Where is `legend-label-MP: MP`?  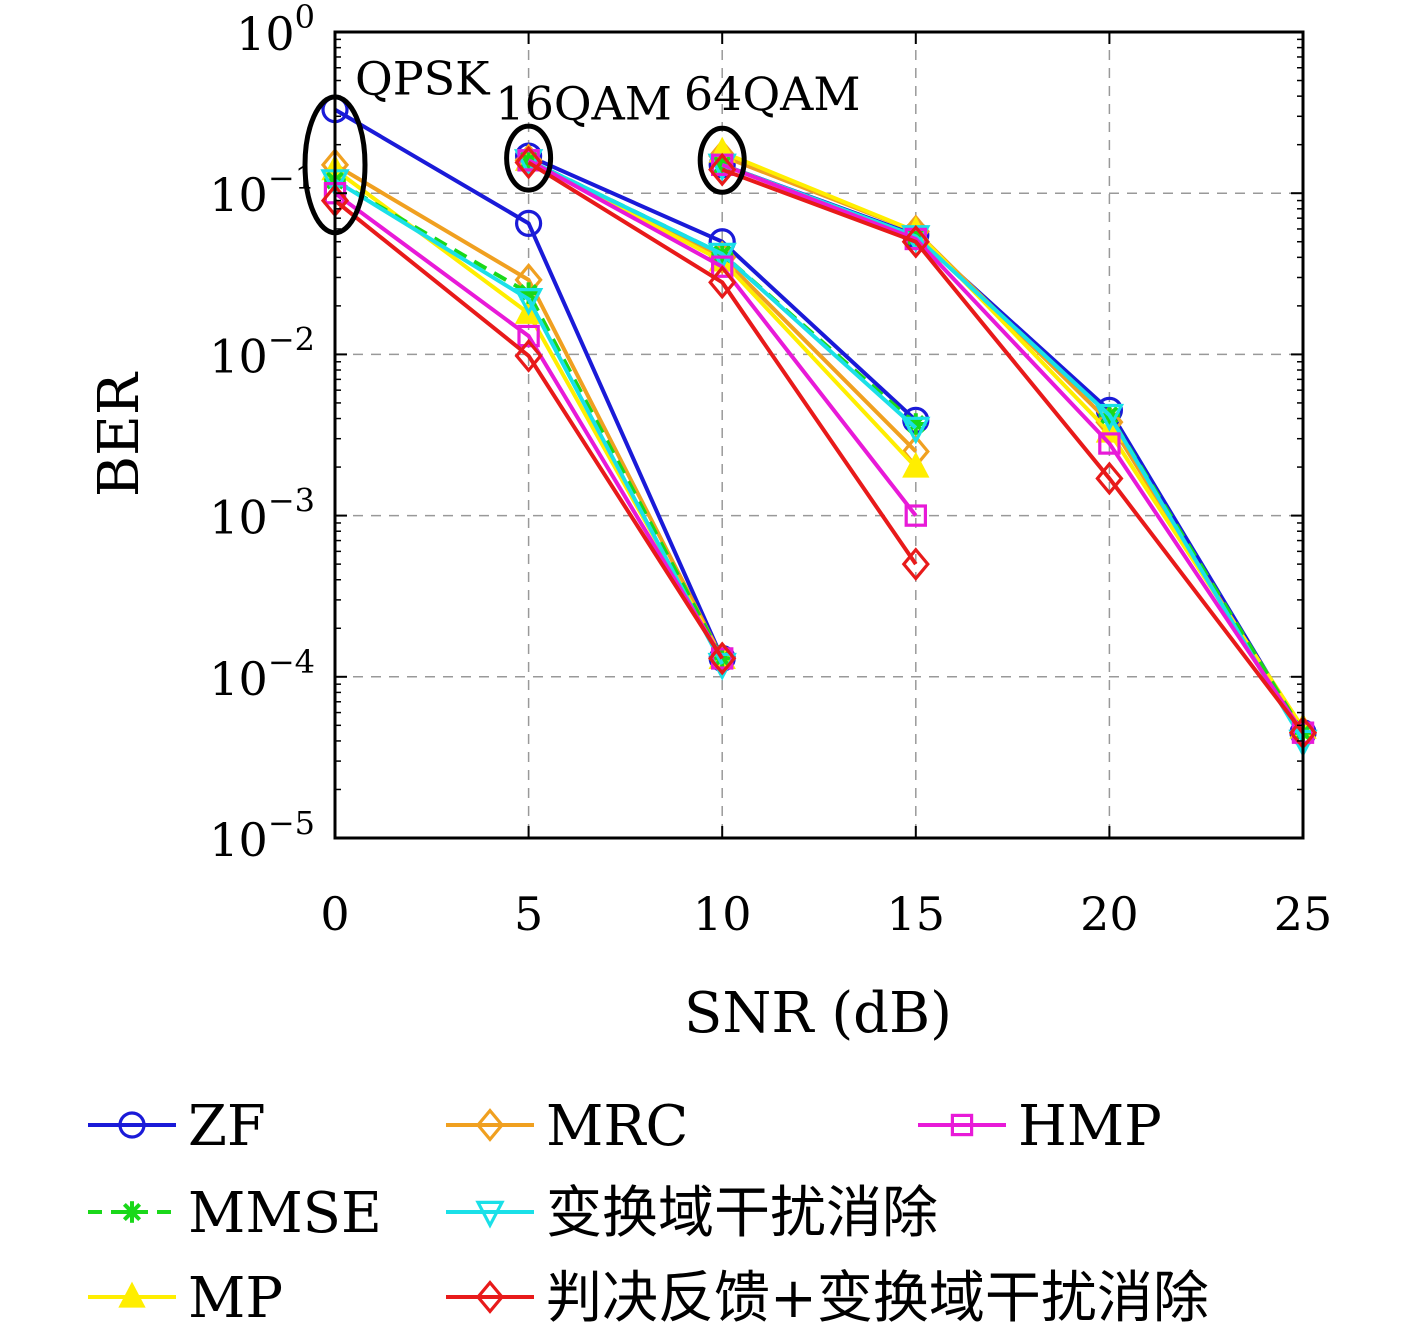
legend-label-MP: MP is located at coordinates (235, 1298).